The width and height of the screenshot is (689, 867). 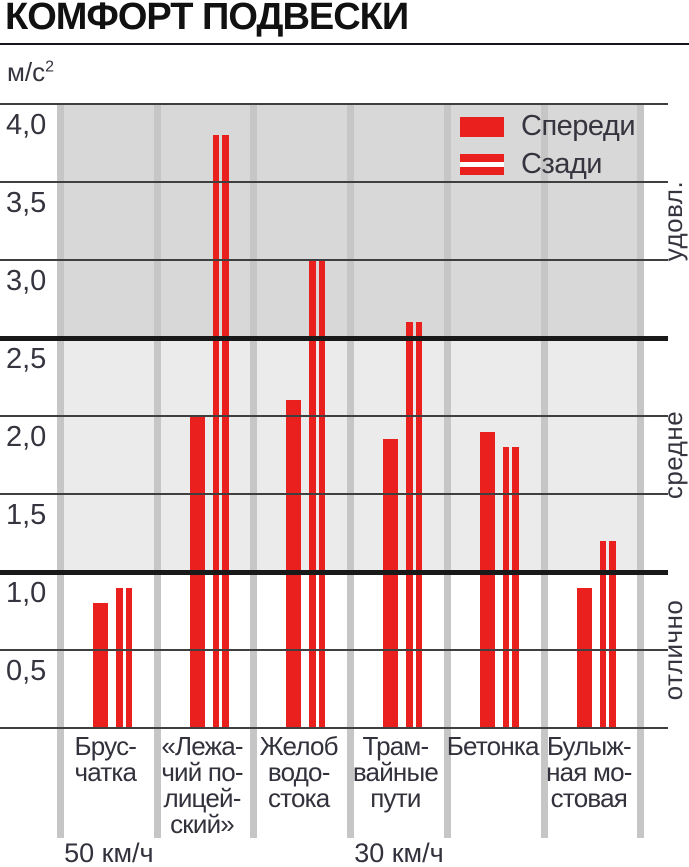 I want to click on legend: Спереди Сзади, so click(x=548, y=145).